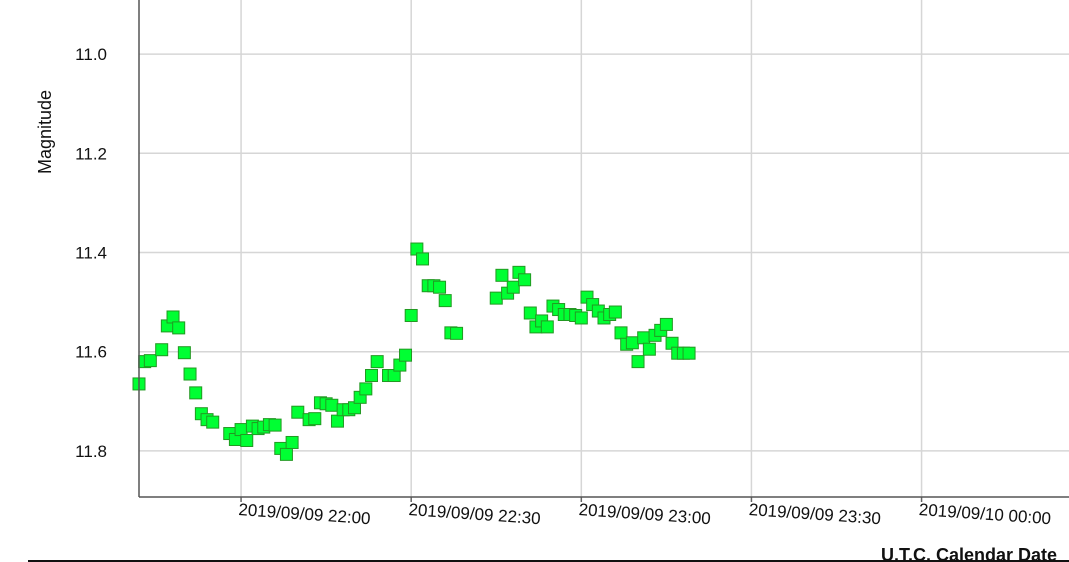 This screenshot has height=562, width=1069. What do you see at coordinates (91, 451) in the screenshot?
I see `y-tick-label: 11.8` at bounding box center [91, 451].